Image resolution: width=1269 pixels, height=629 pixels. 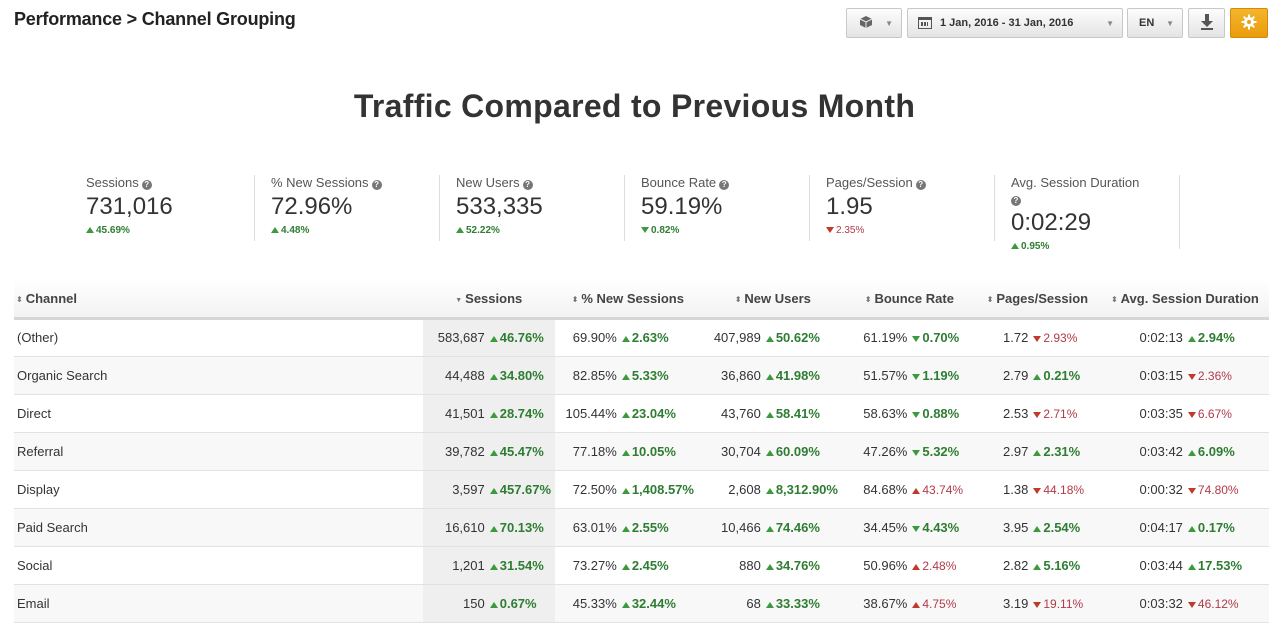 What do you see at coordinates (1161, 603) in the screenshot?
I see `metric-value: 0:03:32` at bounding box center [1161, 603].